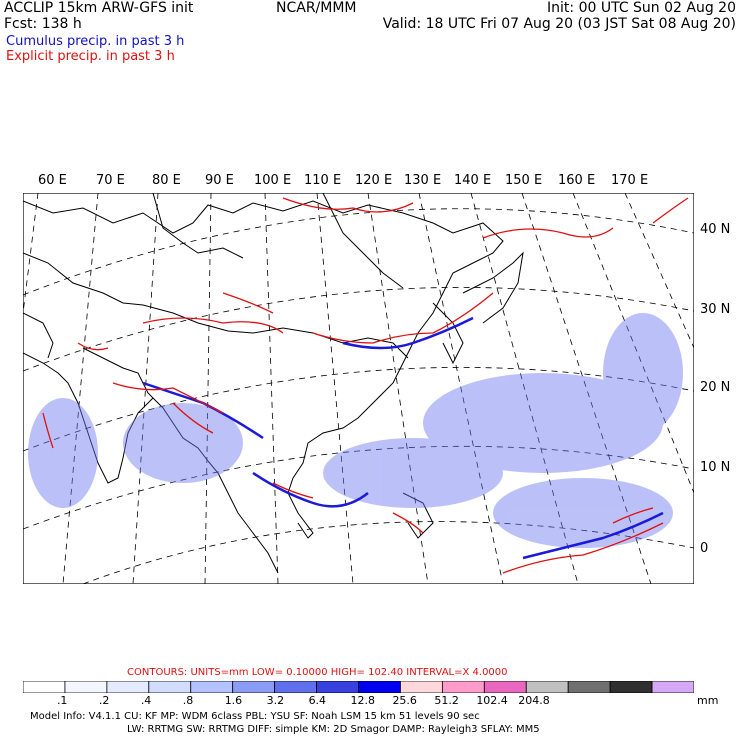  What do you see at coordinates (275, 700) in the screenshot?
I see `colorbar-tick-label: 3.2` at bounding box center [275, 700].